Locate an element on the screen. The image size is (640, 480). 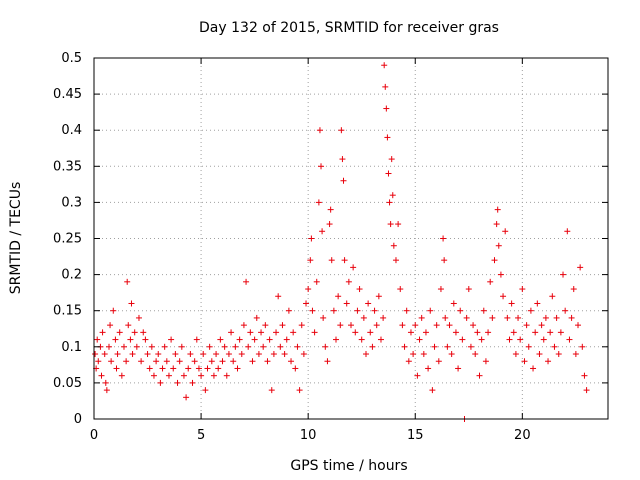
y-tick-label: 0.2 is located at coordinates (71, 275).